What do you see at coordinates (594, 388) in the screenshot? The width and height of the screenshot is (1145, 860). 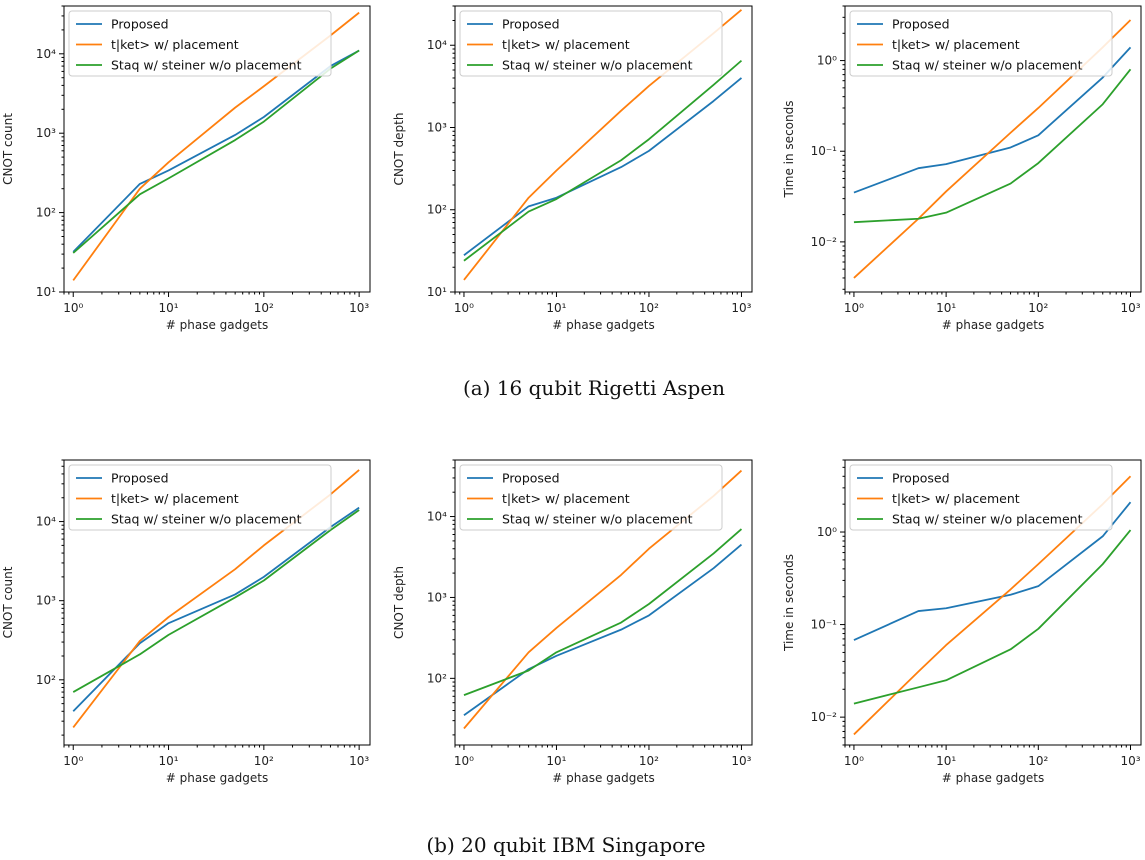 I see `caption-a: (a) 16 qubit Rigetti Aspen` at bounding box center [594, 388].